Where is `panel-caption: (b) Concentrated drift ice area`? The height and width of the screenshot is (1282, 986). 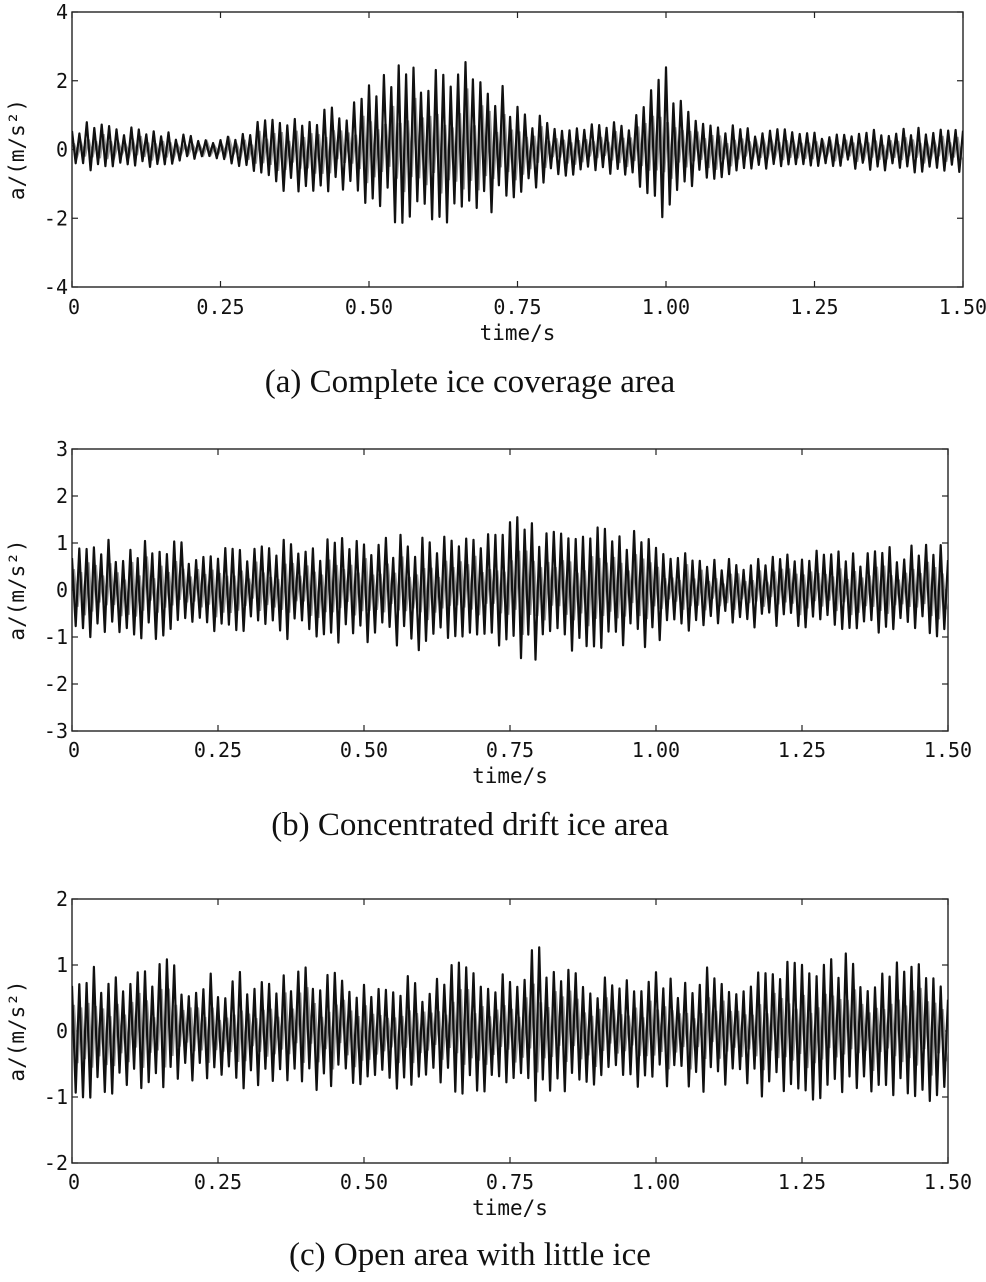 panel-caption: (b) Concentrated drift ice area is located at coordinates (470, 825).